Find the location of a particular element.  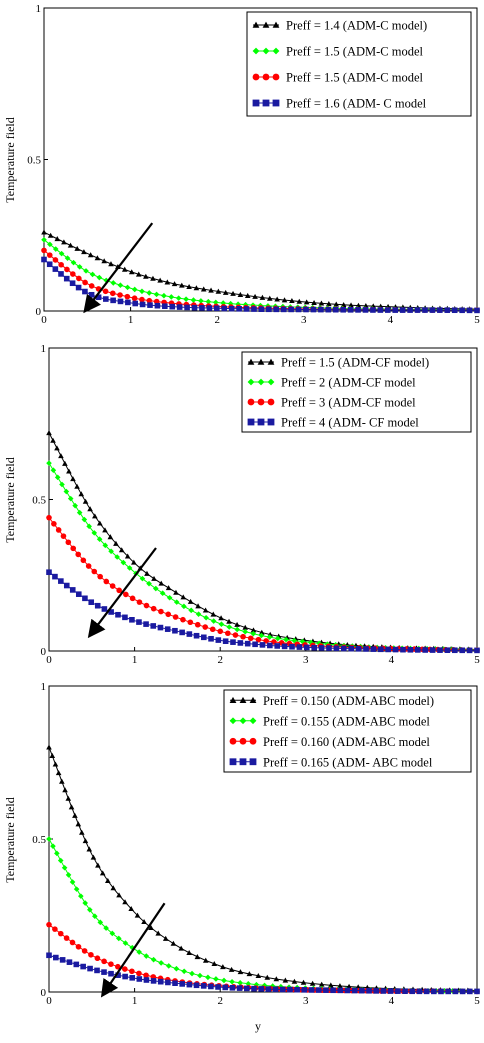

legend-label: Preff = 3 (ADM-CF model is located at coordinates (348, 403).